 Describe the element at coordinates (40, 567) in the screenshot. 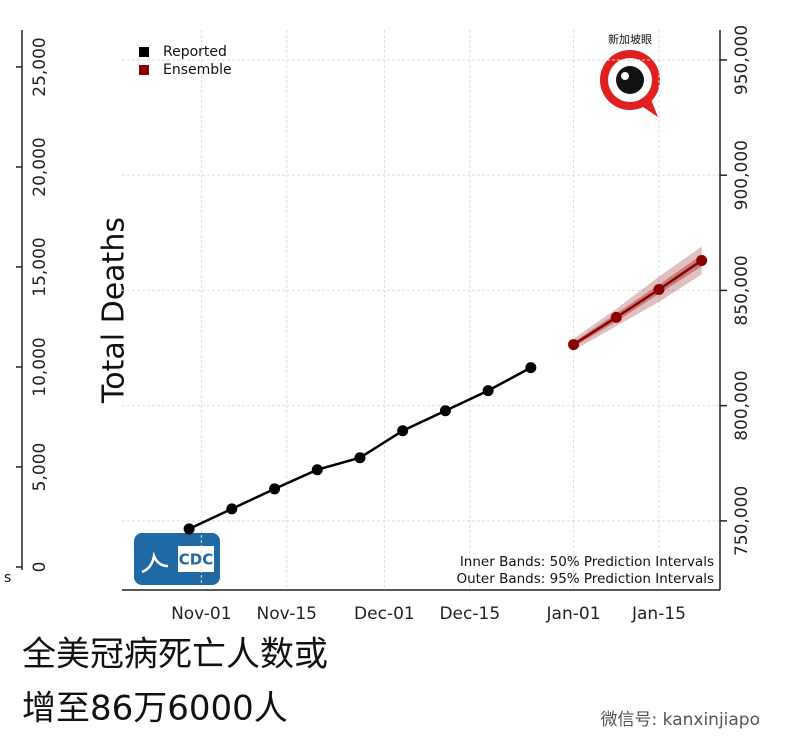

I see `y-tick-label: 0` at that location.